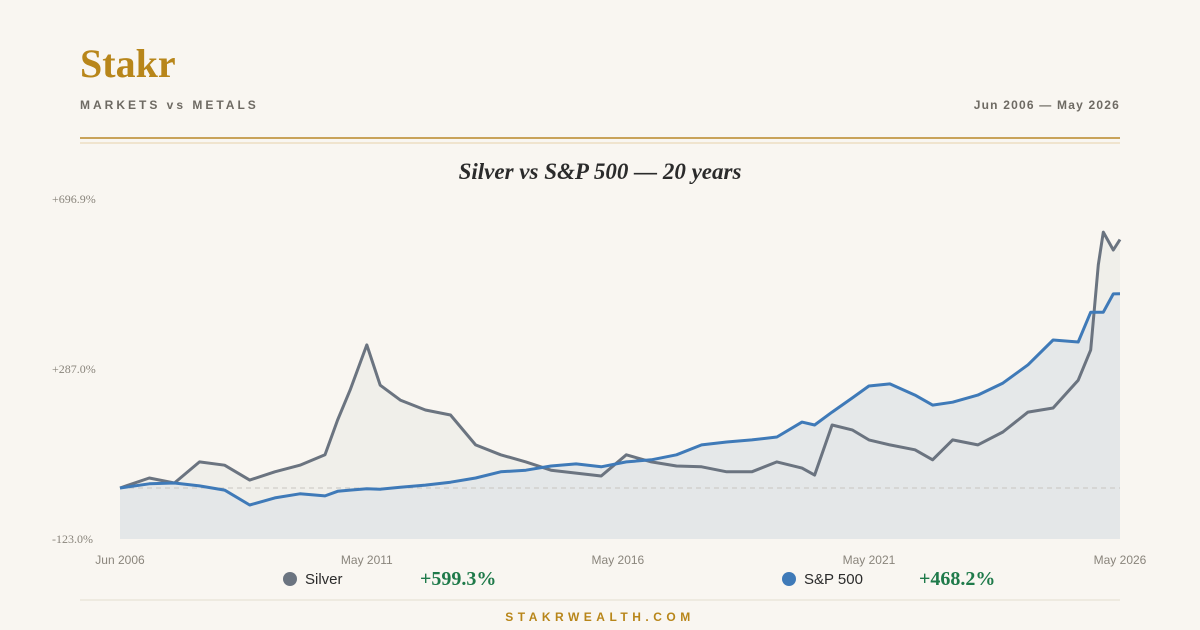 The height and width of the screenshot is (630, 1200). What do you see at coordinates (600, 171) in the screenshot?
I see `chart-title: Silver vs S&P 500 — 20 years` at bounding box center [600, 171].